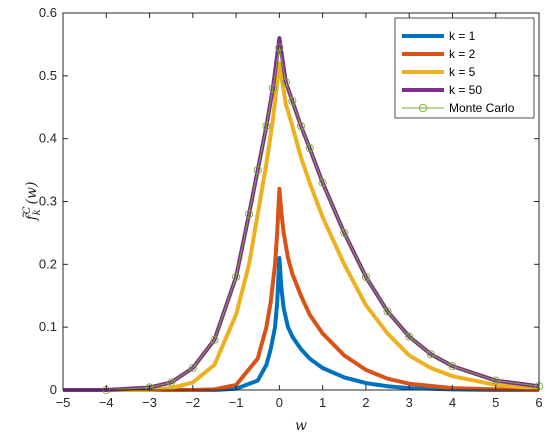 This screenshot has height=438, width=550. I want to click on x-tick-label: −4, so click(106, 402).